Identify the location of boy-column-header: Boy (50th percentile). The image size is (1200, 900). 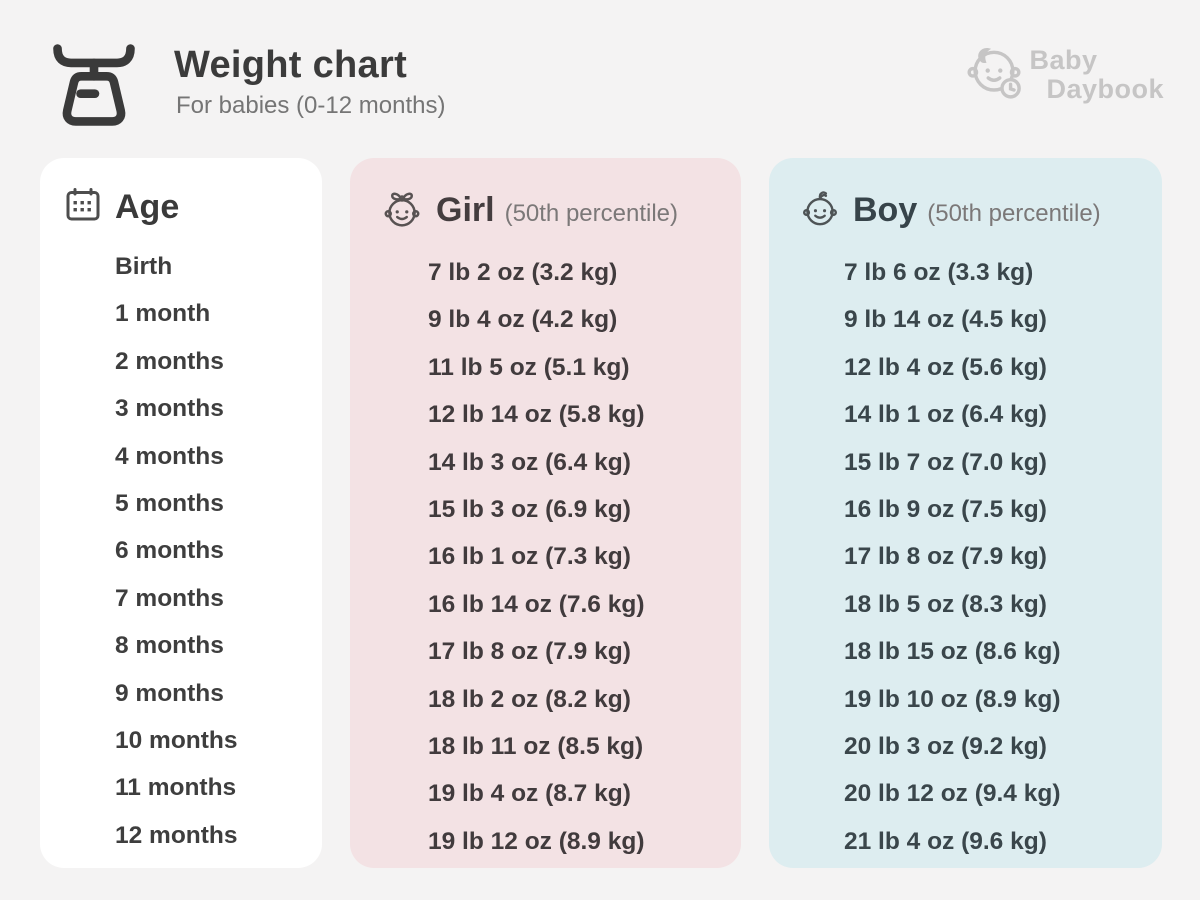
(965, 196).